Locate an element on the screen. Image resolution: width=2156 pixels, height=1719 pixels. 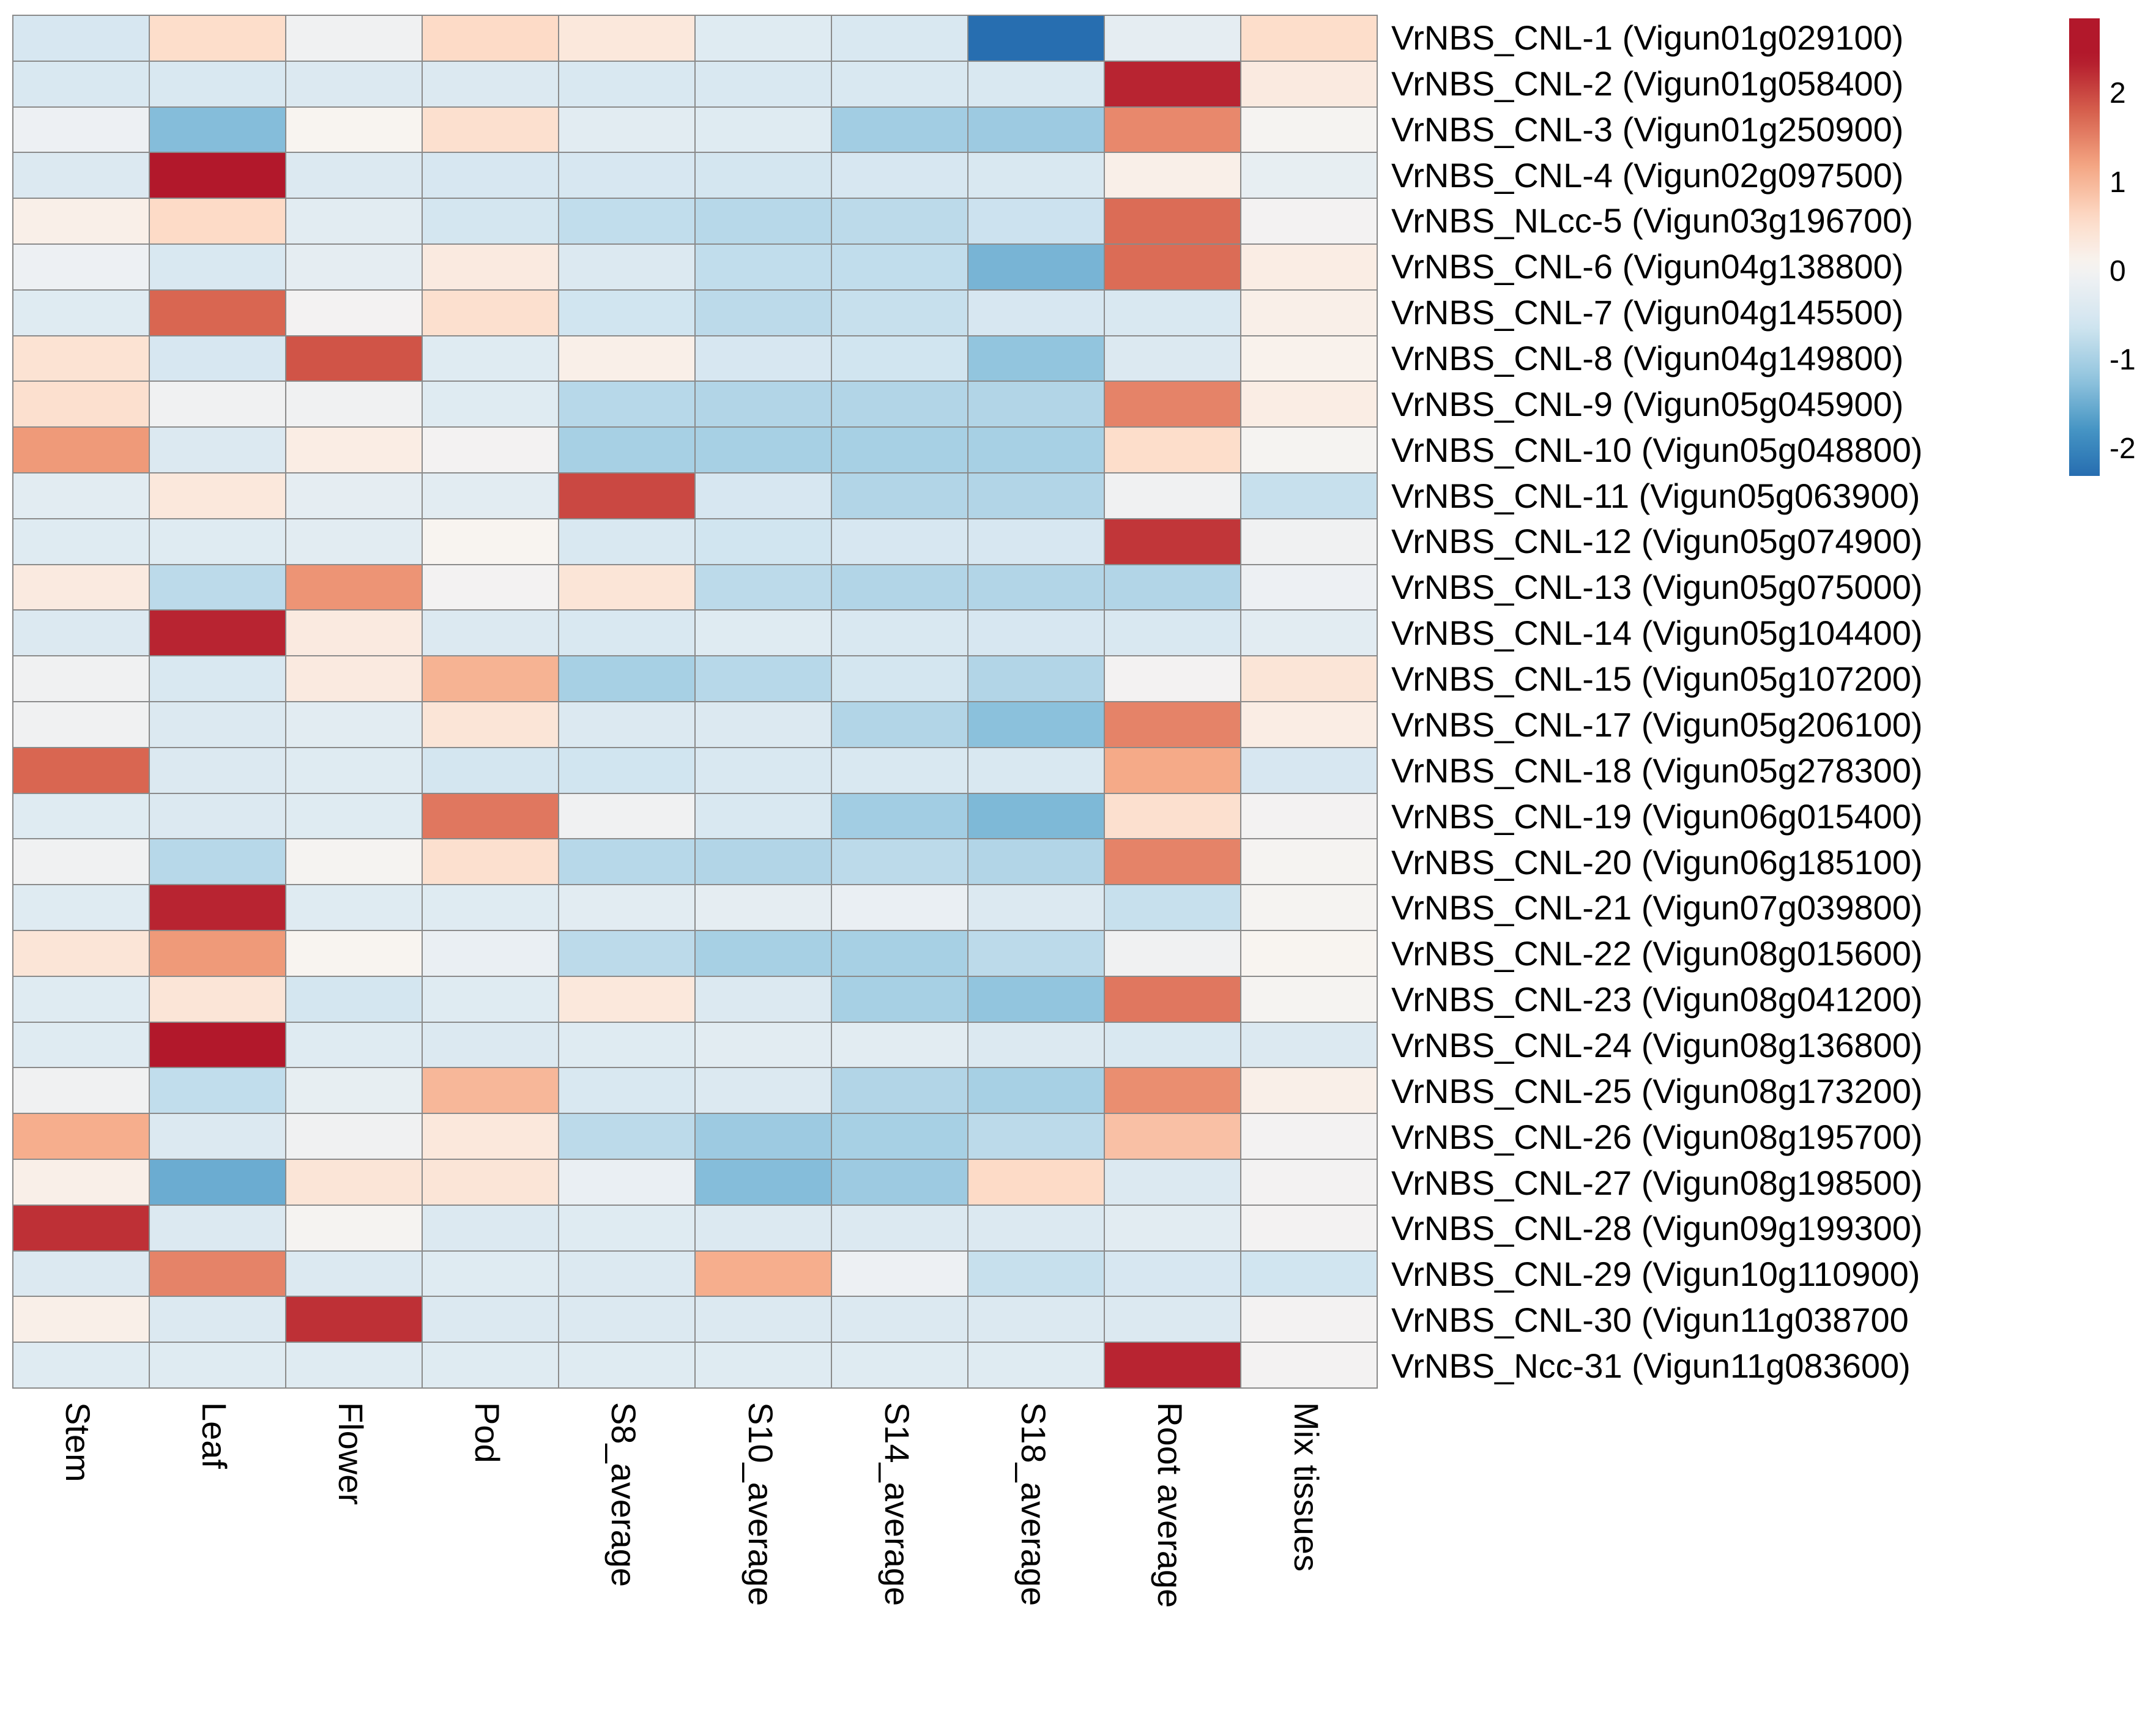
row-label: VrNBS_CNL-23 (Vigun08g041200) is located at coordinates (1657, 999).